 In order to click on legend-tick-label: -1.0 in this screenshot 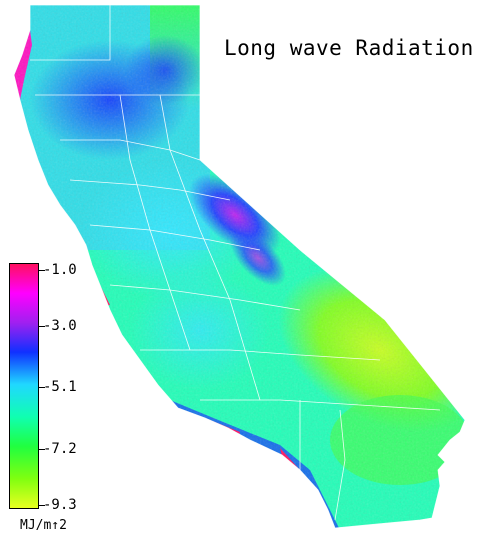, I will do `click(60, 270)`.